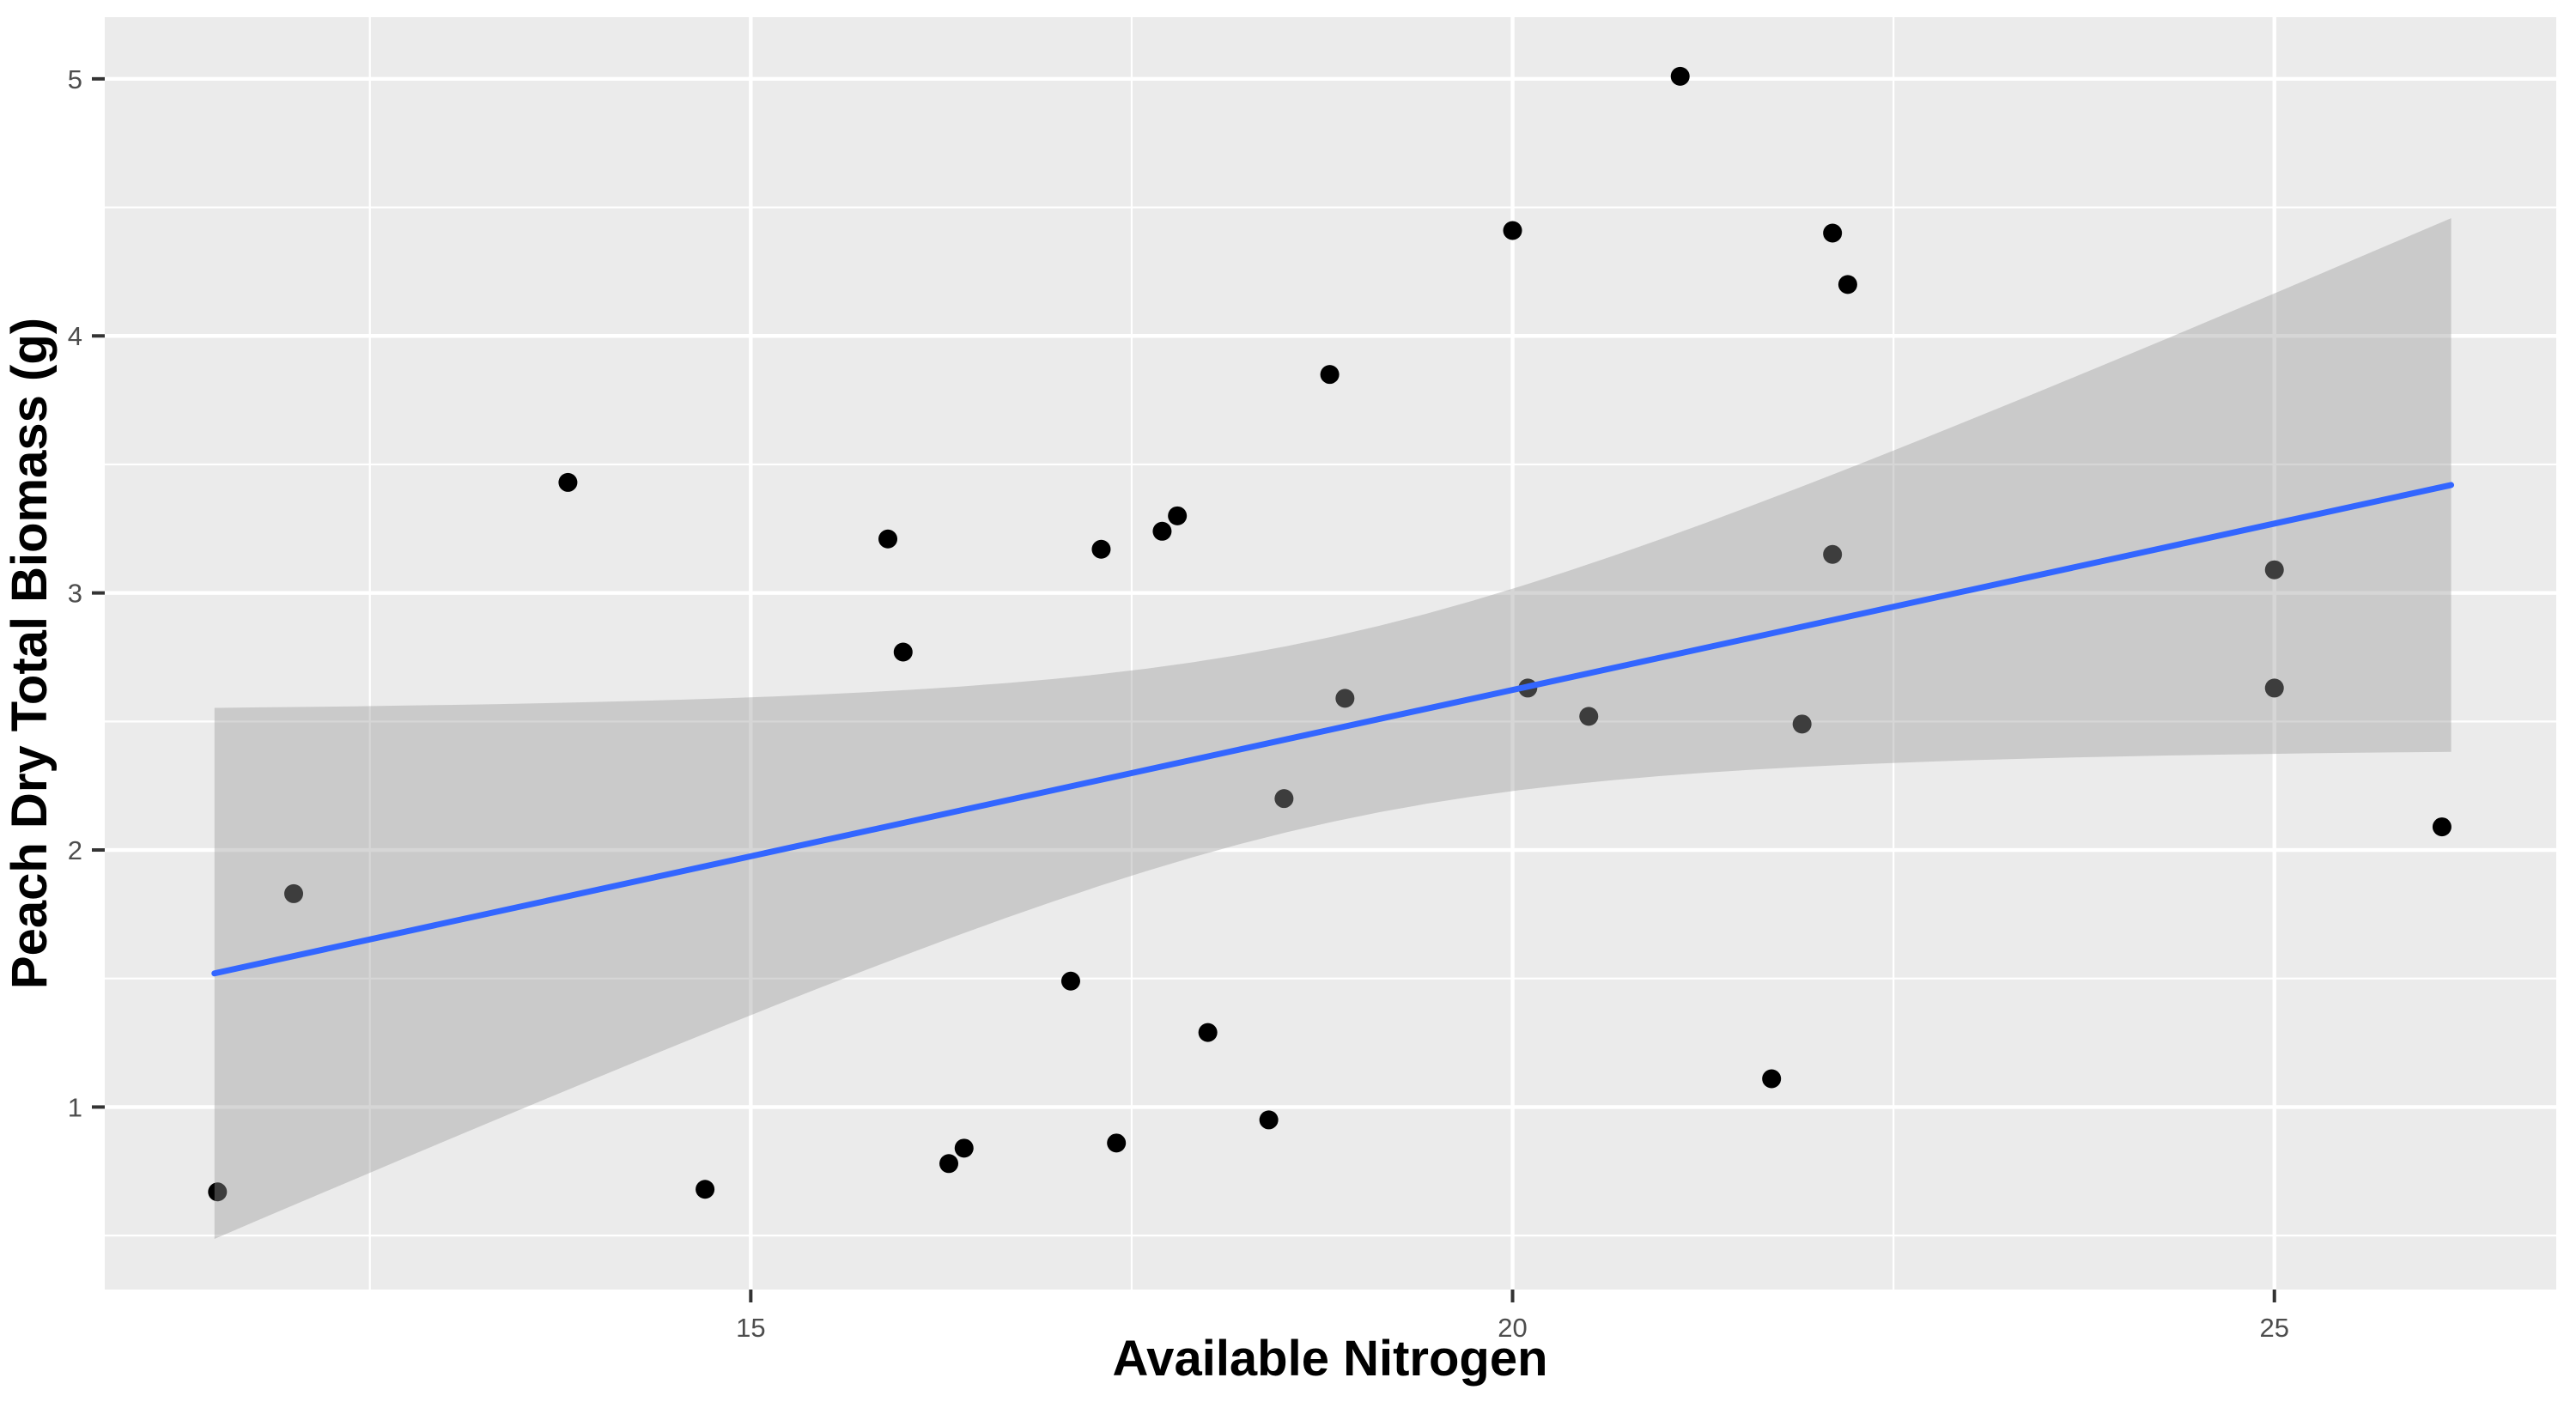 The image size is (2576, 1402). I want to click on y-tick-label-5: 5, so click(75, 79).